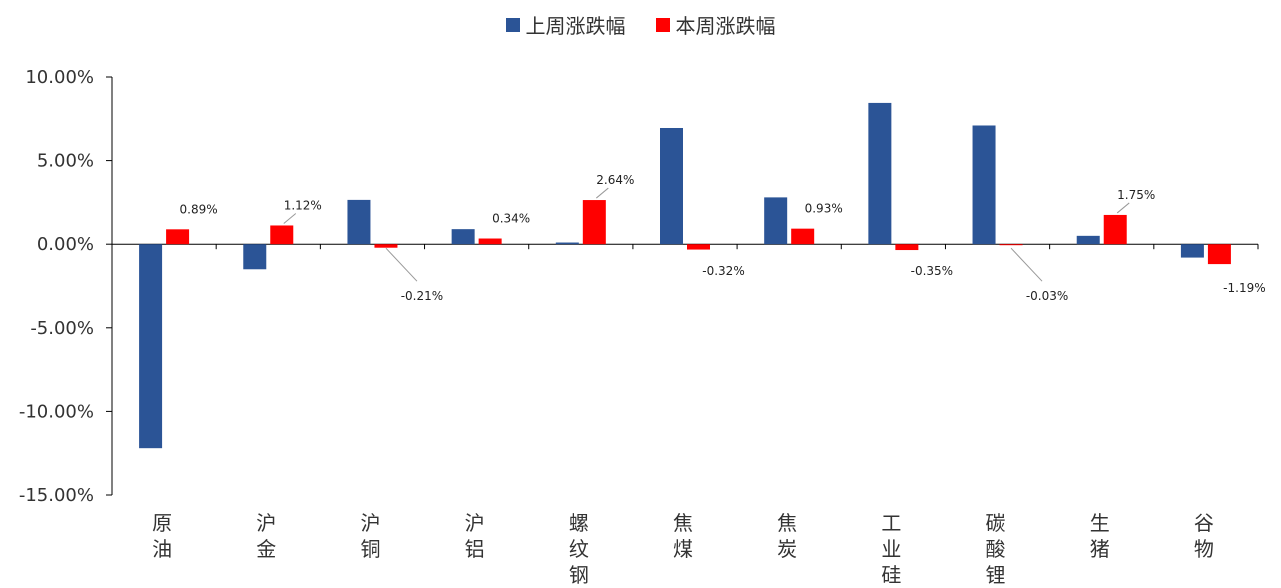 The width and height of the screenshot is (1281, 588). I want to click on x-category-label: 锂, so click(996, 575).